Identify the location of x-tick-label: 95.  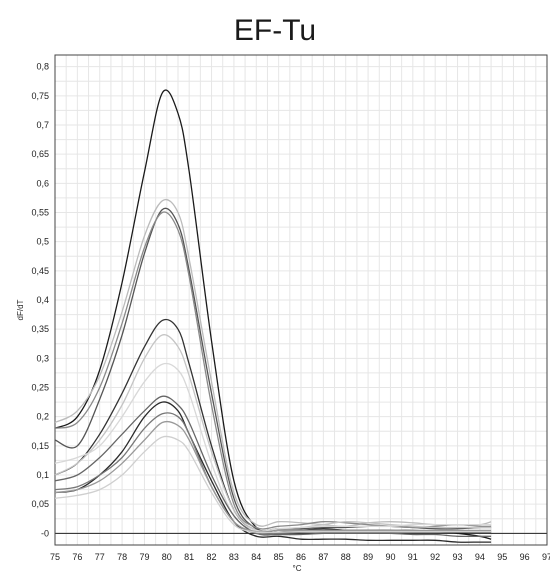
(502, 557).